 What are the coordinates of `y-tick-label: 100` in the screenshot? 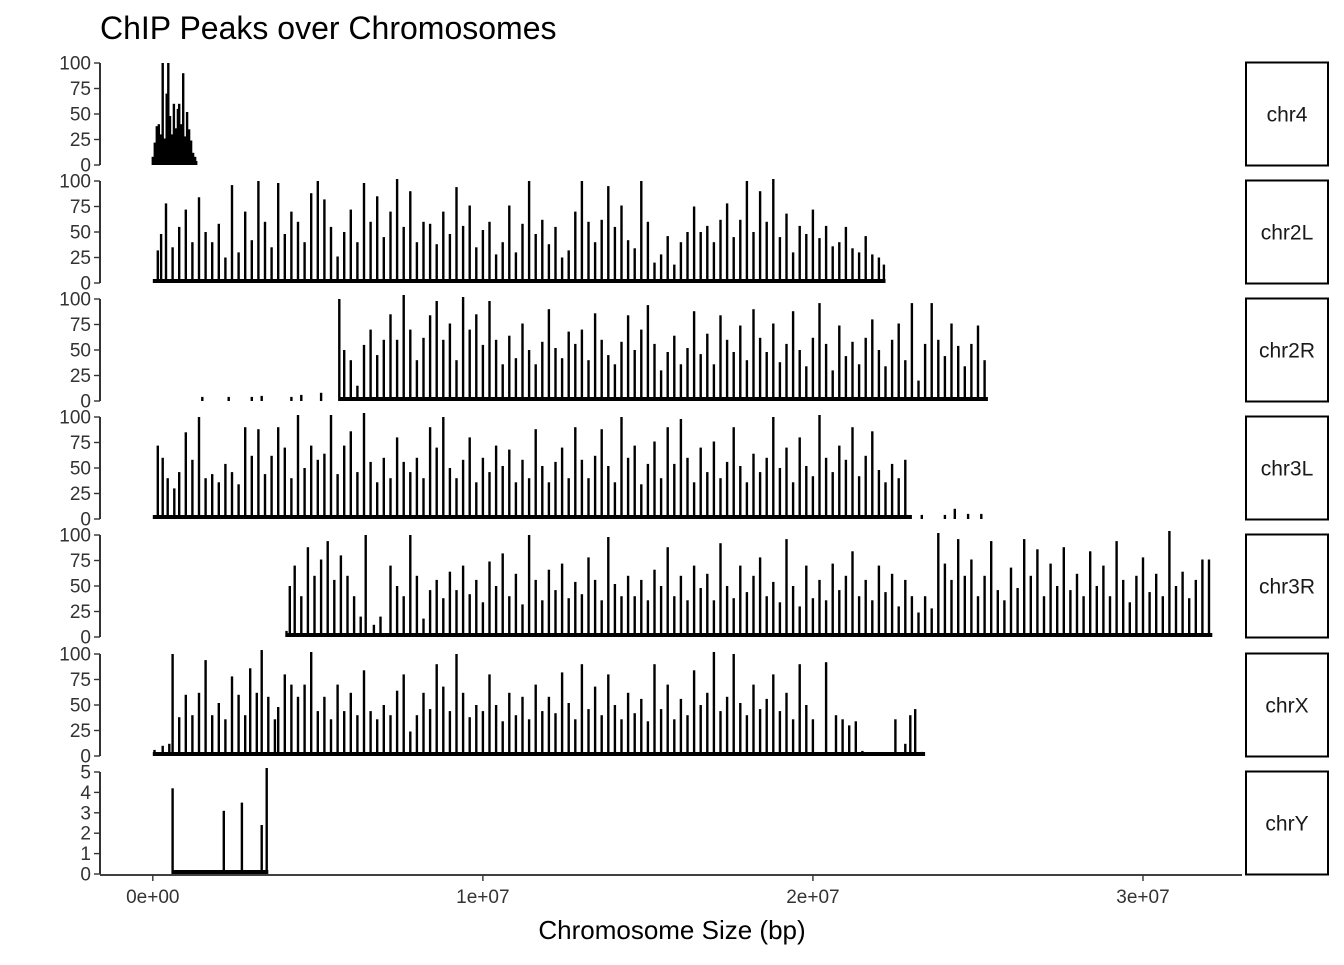 It's located at (75, 536).